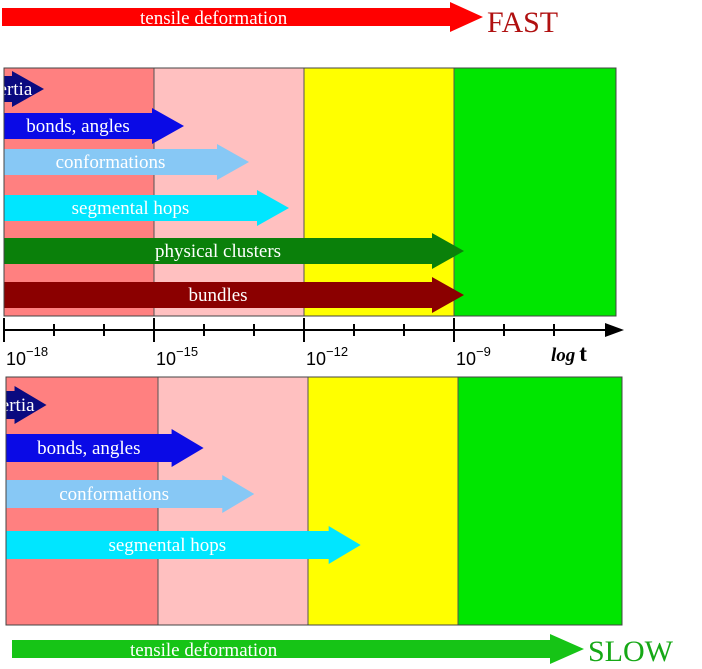 The image size is (702, 669). What do you see at coordinates (327, 356) in the screenshot?
I see `axis-tick-label: 10−12` at bounding box center [327, 356].